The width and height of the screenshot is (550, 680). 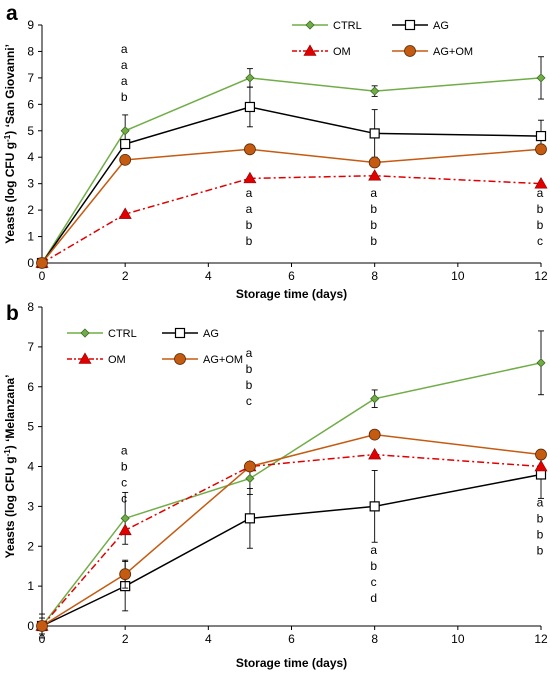 I want to click on panel-b-legend-item-ctrl: CTRL, so click(x=102, y=334).